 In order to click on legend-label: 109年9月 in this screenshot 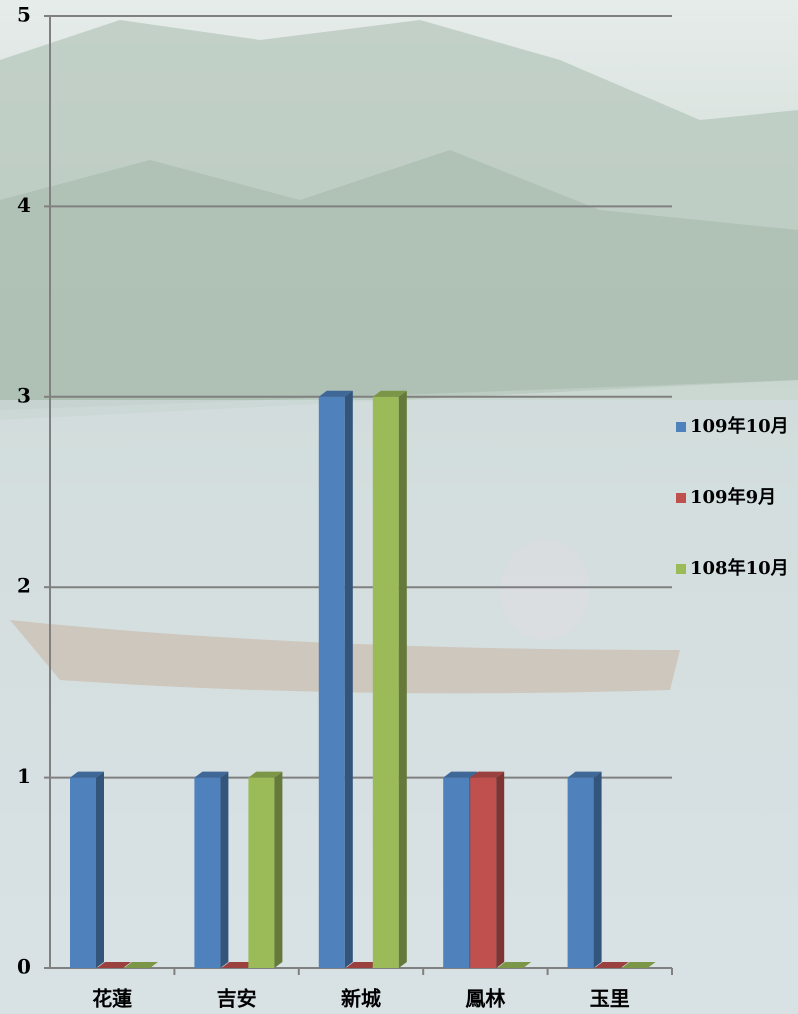, I will do `click(733, 497)`.